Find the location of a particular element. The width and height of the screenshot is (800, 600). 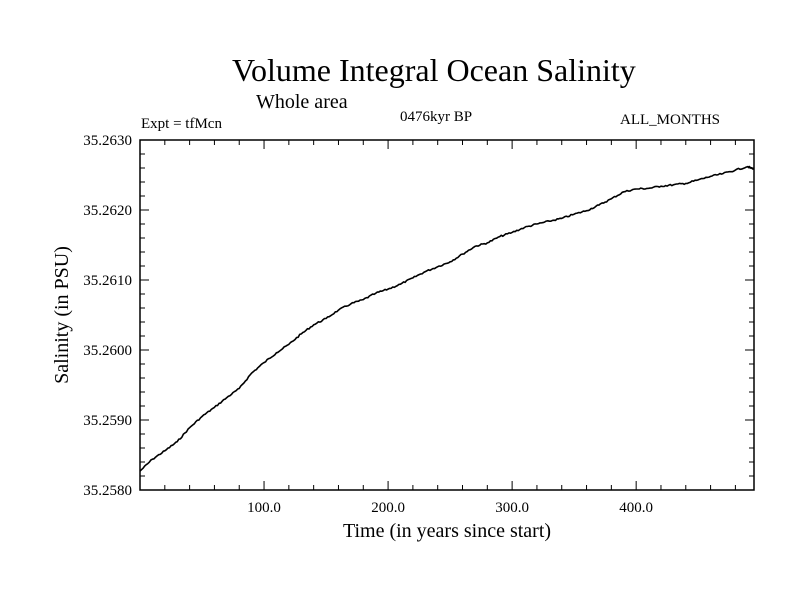

x-axis-label: Time (in years since start) is located at coordinates (447, 531).